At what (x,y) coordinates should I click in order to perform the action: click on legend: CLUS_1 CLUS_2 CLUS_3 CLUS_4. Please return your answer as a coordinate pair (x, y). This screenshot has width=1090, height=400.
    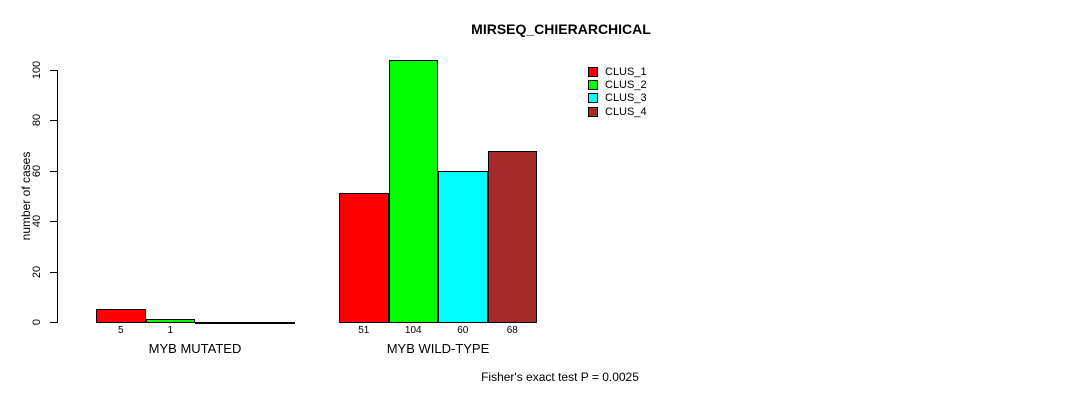
    Looking at the image, I should click on (617, 92).